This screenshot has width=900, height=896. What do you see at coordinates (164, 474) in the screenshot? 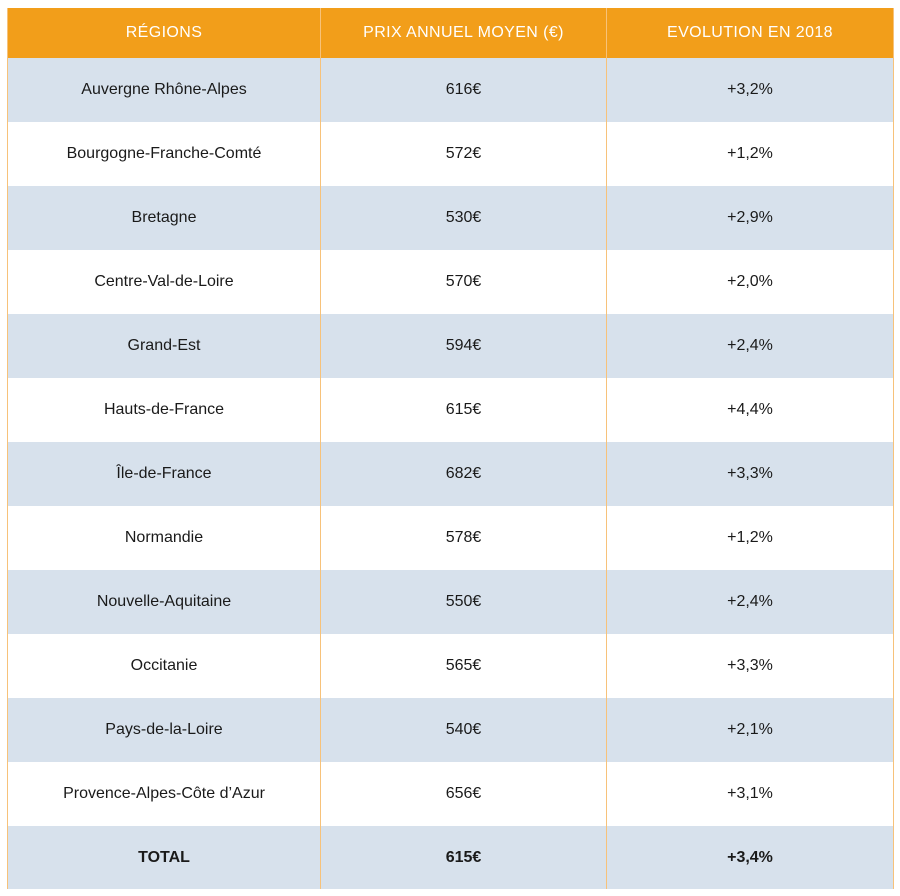
I see `region-cell: Île-de-France` at bounding box center [164, 474].